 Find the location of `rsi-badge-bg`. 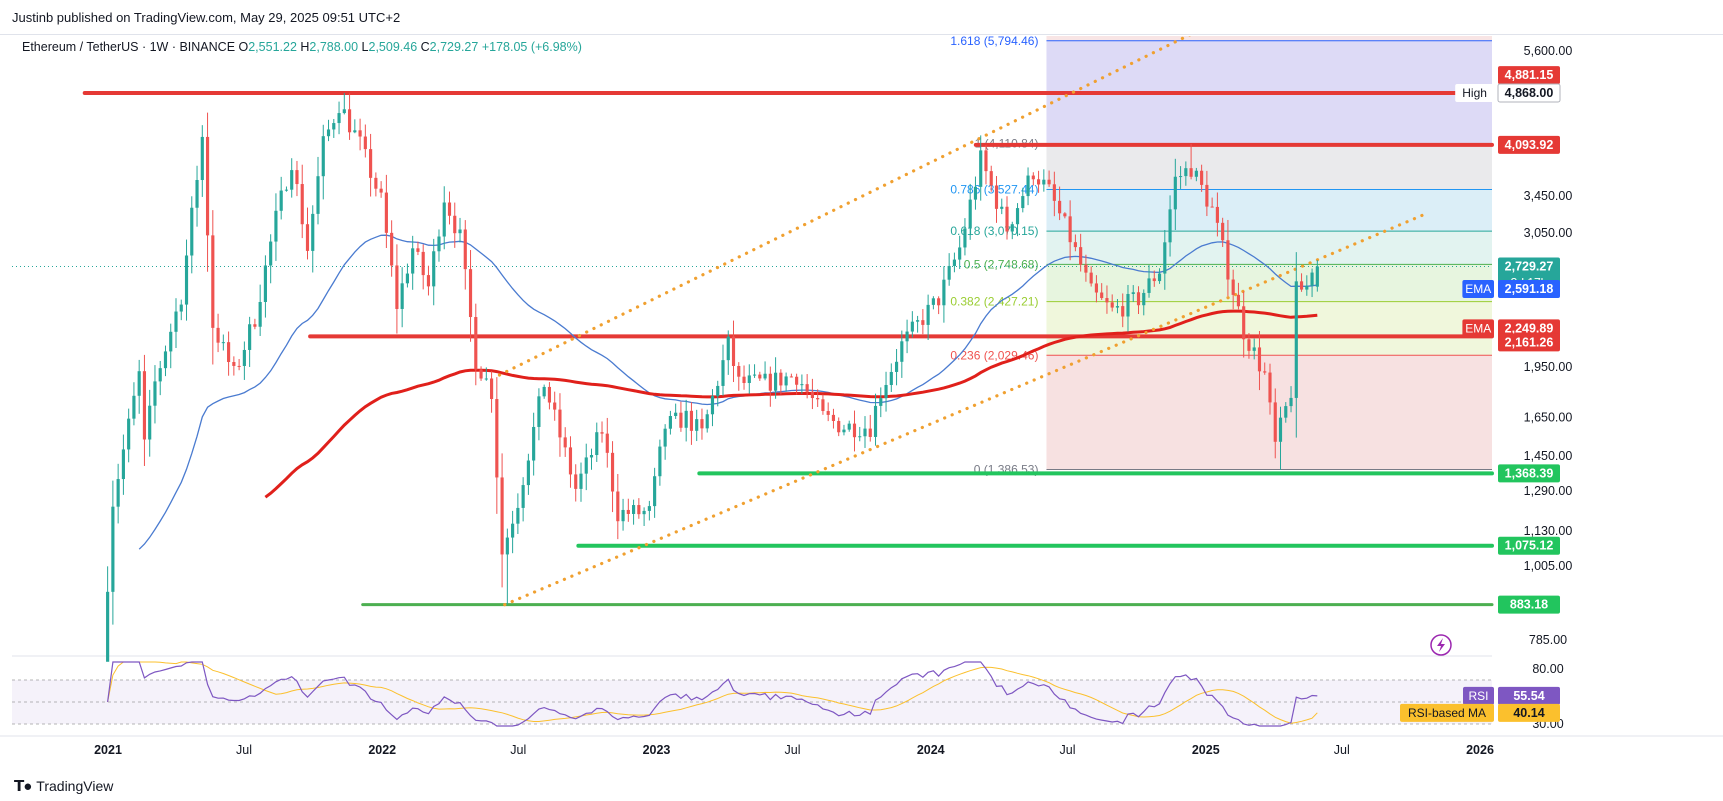

rsi-badge-bg is located at coordinates (1529, 712).